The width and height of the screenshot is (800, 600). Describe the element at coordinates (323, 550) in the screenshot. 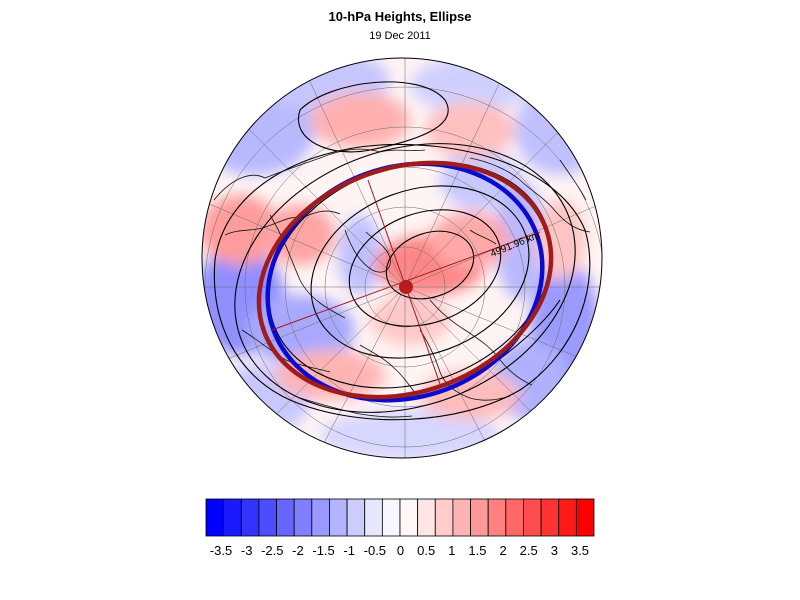

I see `colorbar-tick-label: -1.5` at that location.